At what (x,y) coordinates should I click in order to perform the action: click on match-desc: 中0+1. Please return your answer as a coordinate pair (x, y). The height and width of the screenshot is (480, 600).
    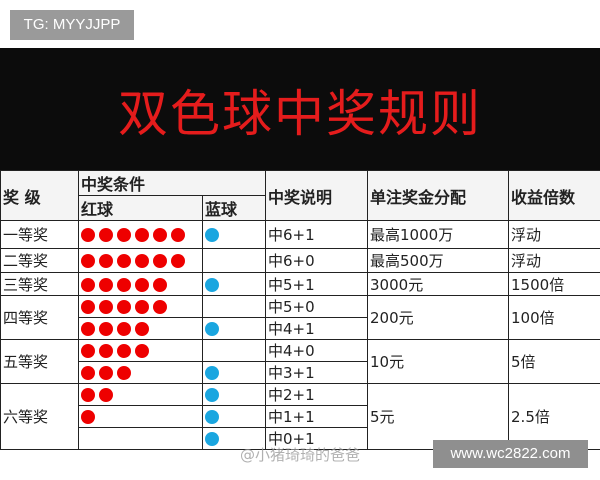
    Looking at the image, I should click on (317, 438).